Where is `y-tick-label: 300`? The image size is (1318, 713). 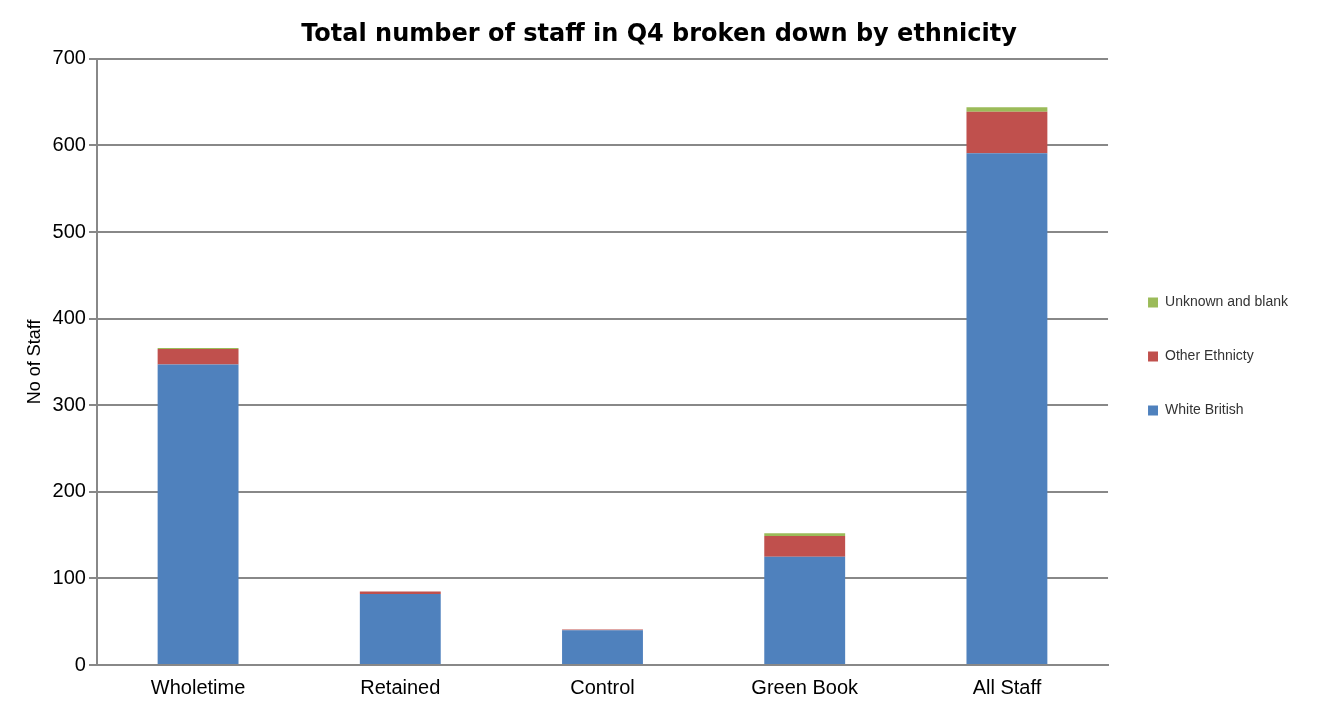 y-tick-label: 300 is located at coordinates (69, 403).